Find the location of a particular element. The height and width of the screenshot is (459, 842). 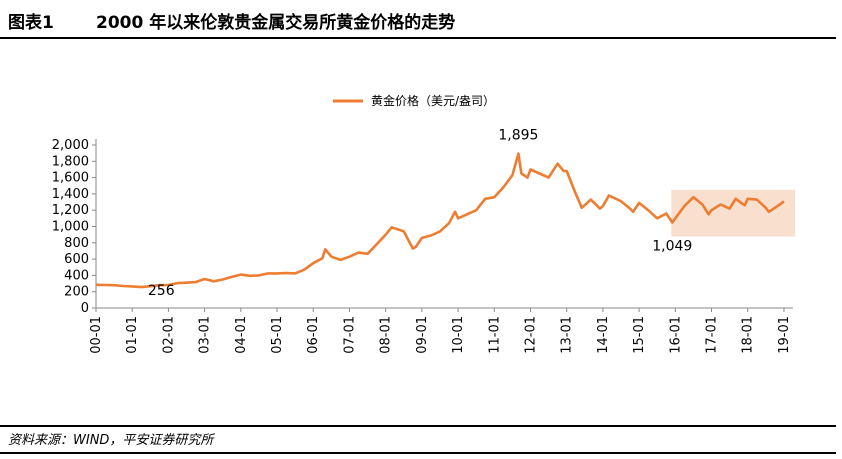

highlight-layer is located at coordinates (733, 213).